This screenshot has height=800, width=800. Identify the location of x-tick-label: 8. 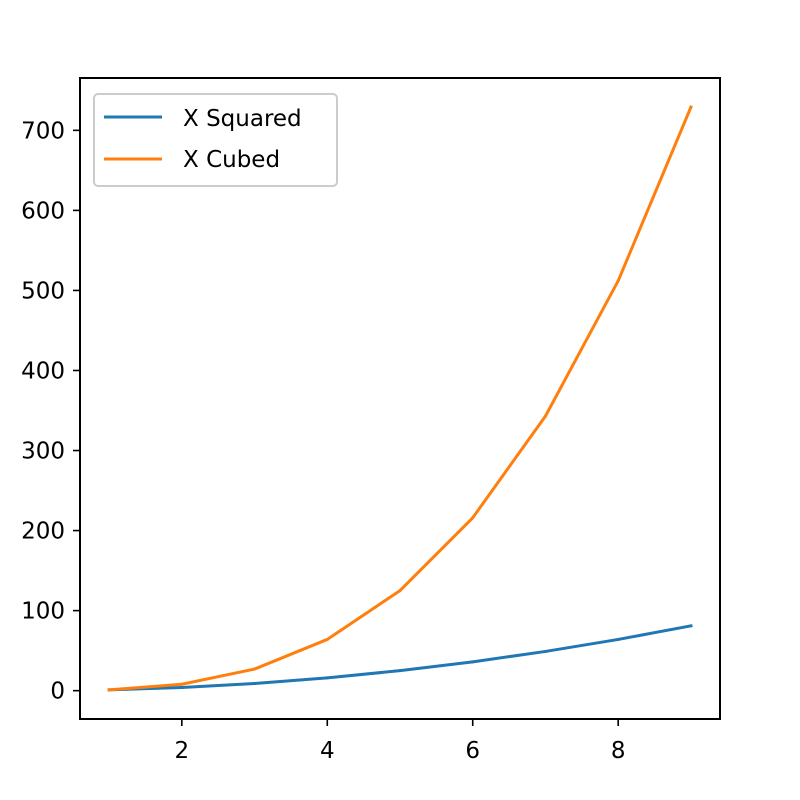
(618, 751).